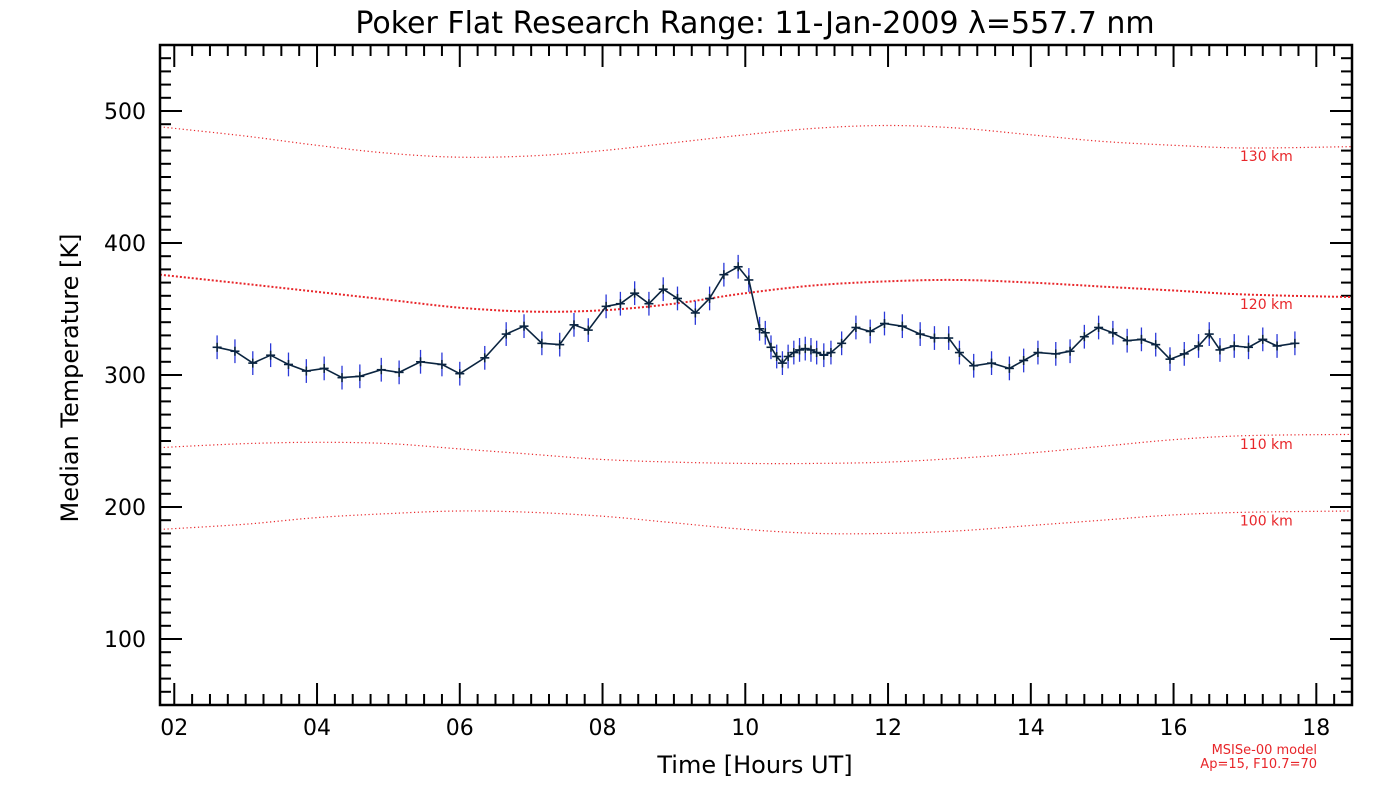 This screenshot has height=800, width=1400. What do you see at coordinates (603, 728) in the screenshot?
I see `x-tick-label-3: 08` at bounding box center [603, 728].